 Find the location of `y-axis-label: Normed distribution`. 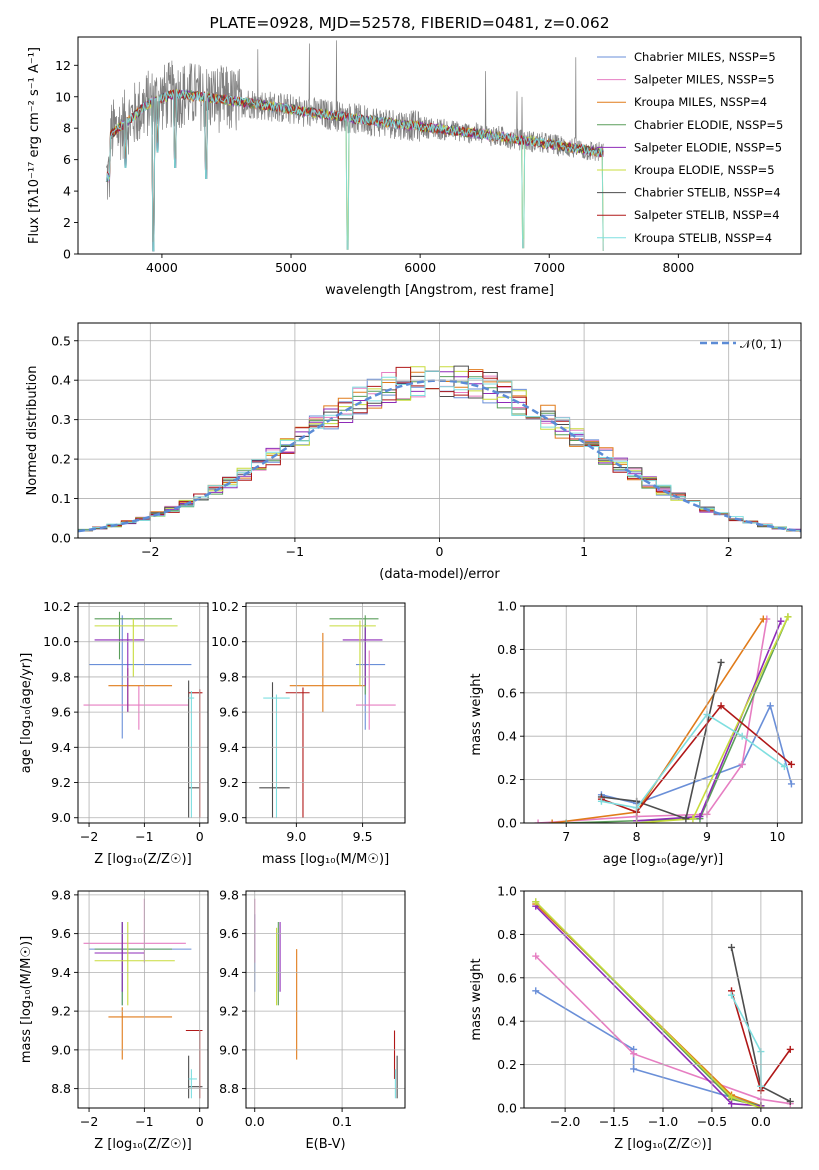

y-axis-label: Normed distribution is located at coordinates (32, 431).